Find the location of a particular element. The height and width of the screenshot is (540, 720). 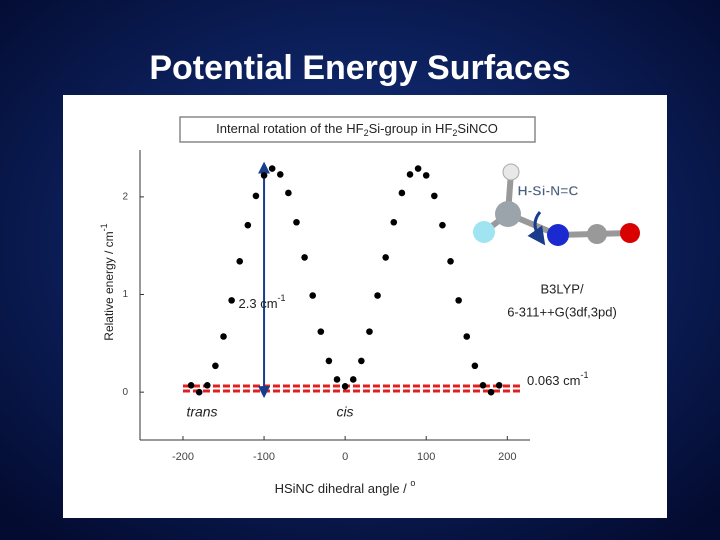

x-axis-label: HSiNC dihedral angle / o is located at coordinates (345, 487).